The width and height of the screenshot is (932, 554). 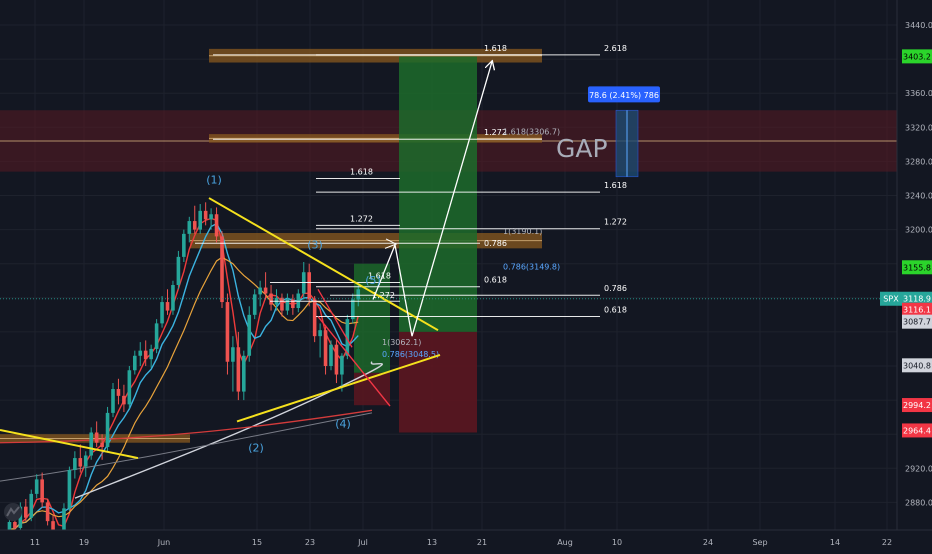 What do you see at coordinates (918, 230) in the screenshot?
I see `price-tick-label: 3200.0` at bounding box center [918, 230].